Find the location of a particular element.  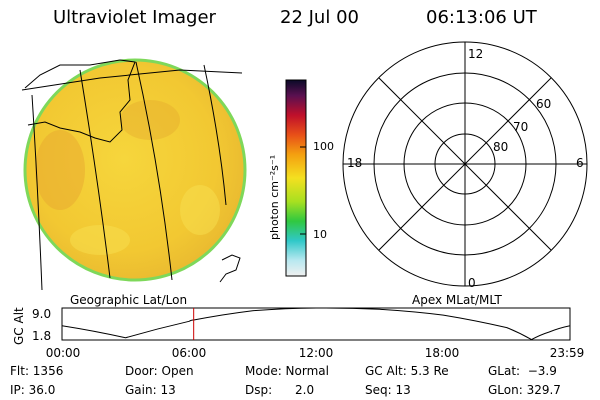

altitude-xtick: 18:00 is located at coordinates (442, 353).